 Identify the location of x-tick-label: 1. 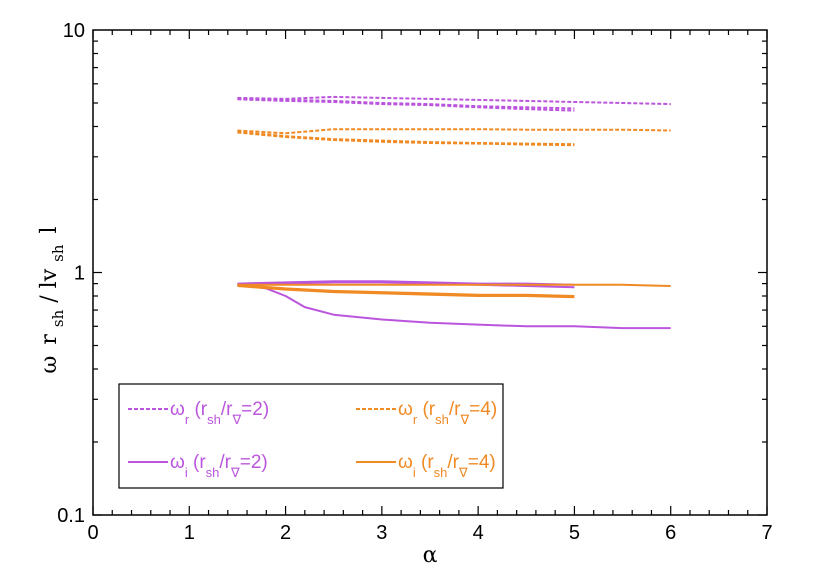
(189, 533).